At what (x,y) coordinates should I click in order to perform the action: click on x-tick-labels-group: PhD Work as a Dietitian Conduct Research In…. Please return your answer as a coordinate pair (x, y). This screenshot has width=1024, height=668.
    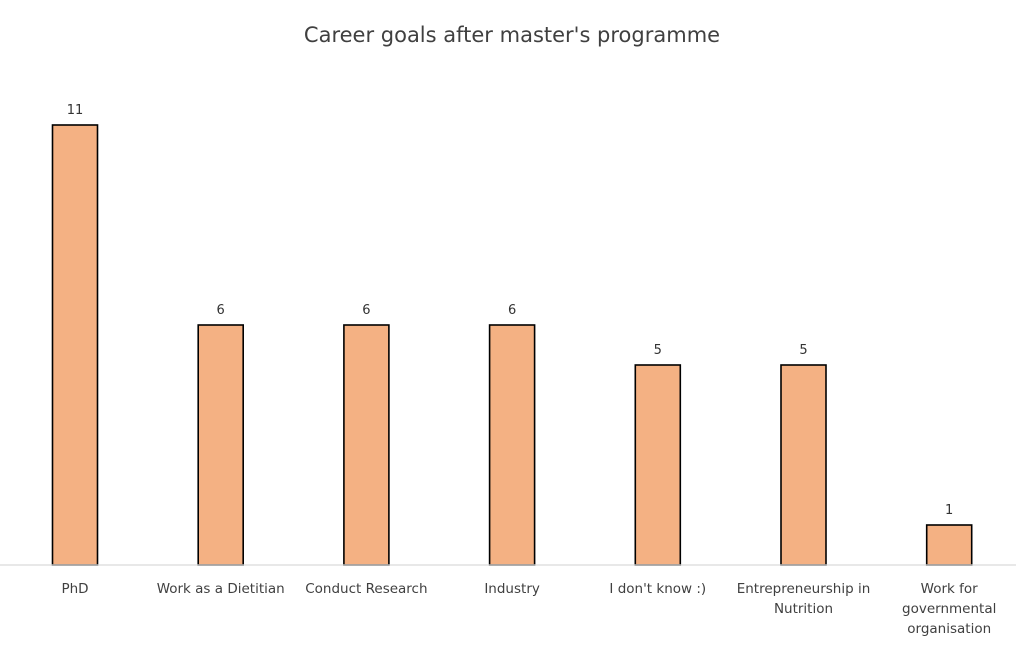
    Looking at the image, I should click on (528, 609).